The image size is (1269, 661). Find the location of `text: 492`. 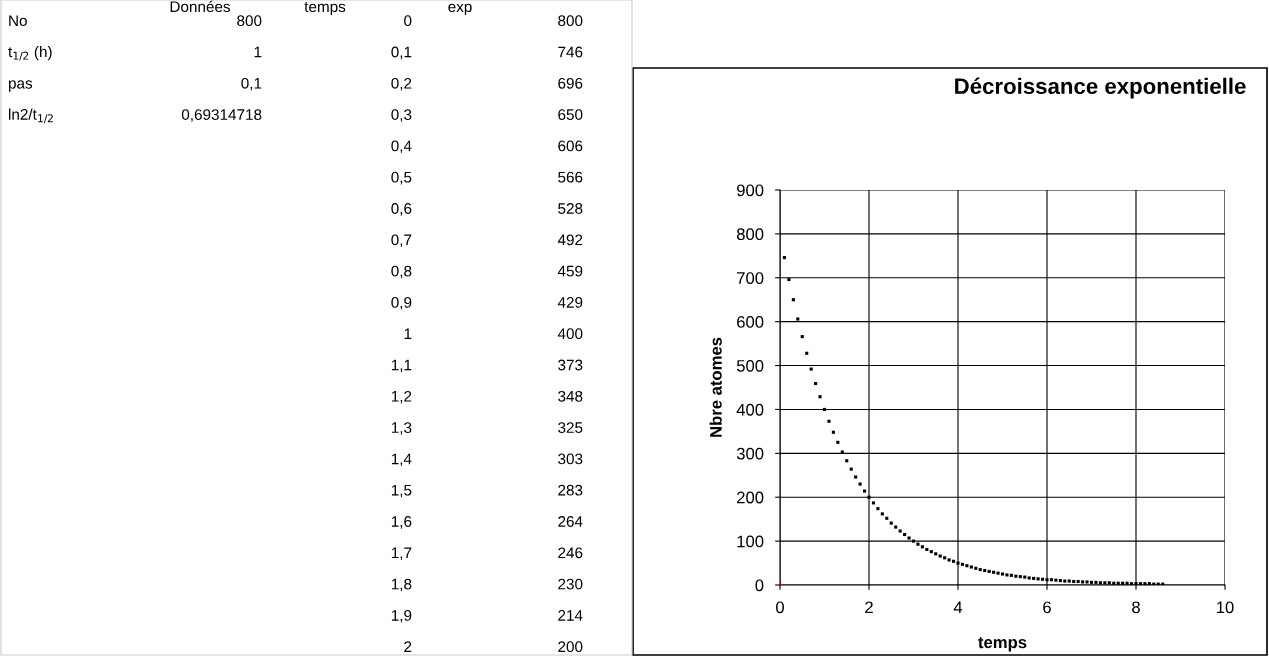

text: 492 is located at coordinates (570, 240).